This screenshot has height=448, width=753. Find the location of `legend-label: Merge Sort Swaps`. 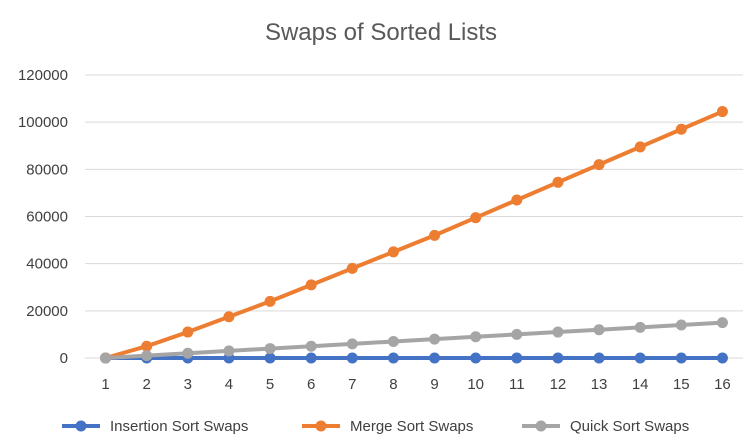

legend-label: Merge Sort Swaps is located at coordinates (411, 426).